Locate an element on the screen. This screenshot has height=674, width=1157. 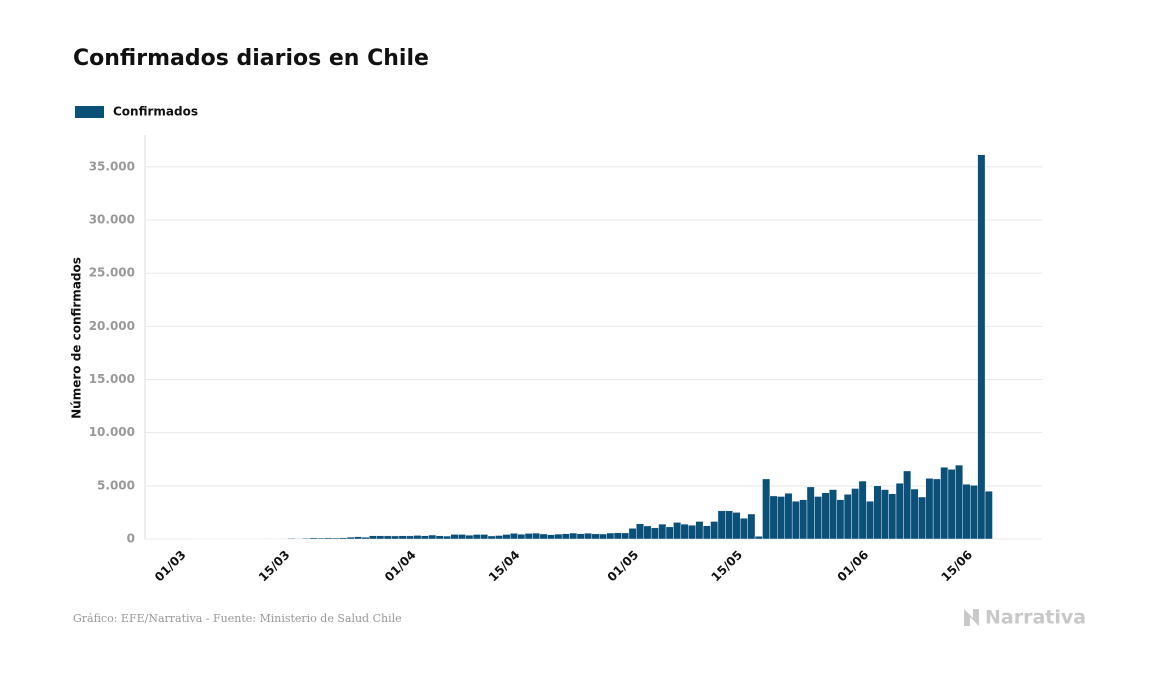
x-tick-label: 15/06 is located at coordinates (957, 566).